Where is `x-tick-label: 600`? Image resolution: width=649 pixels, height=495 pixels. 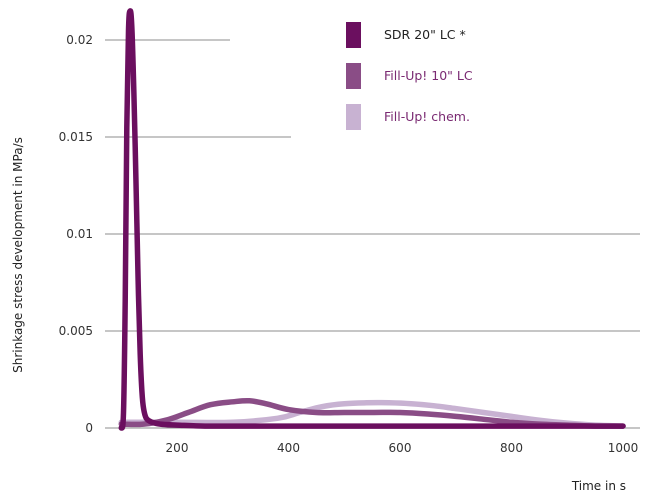
x-tick-label: 600 is located at coordinates (400, 448).